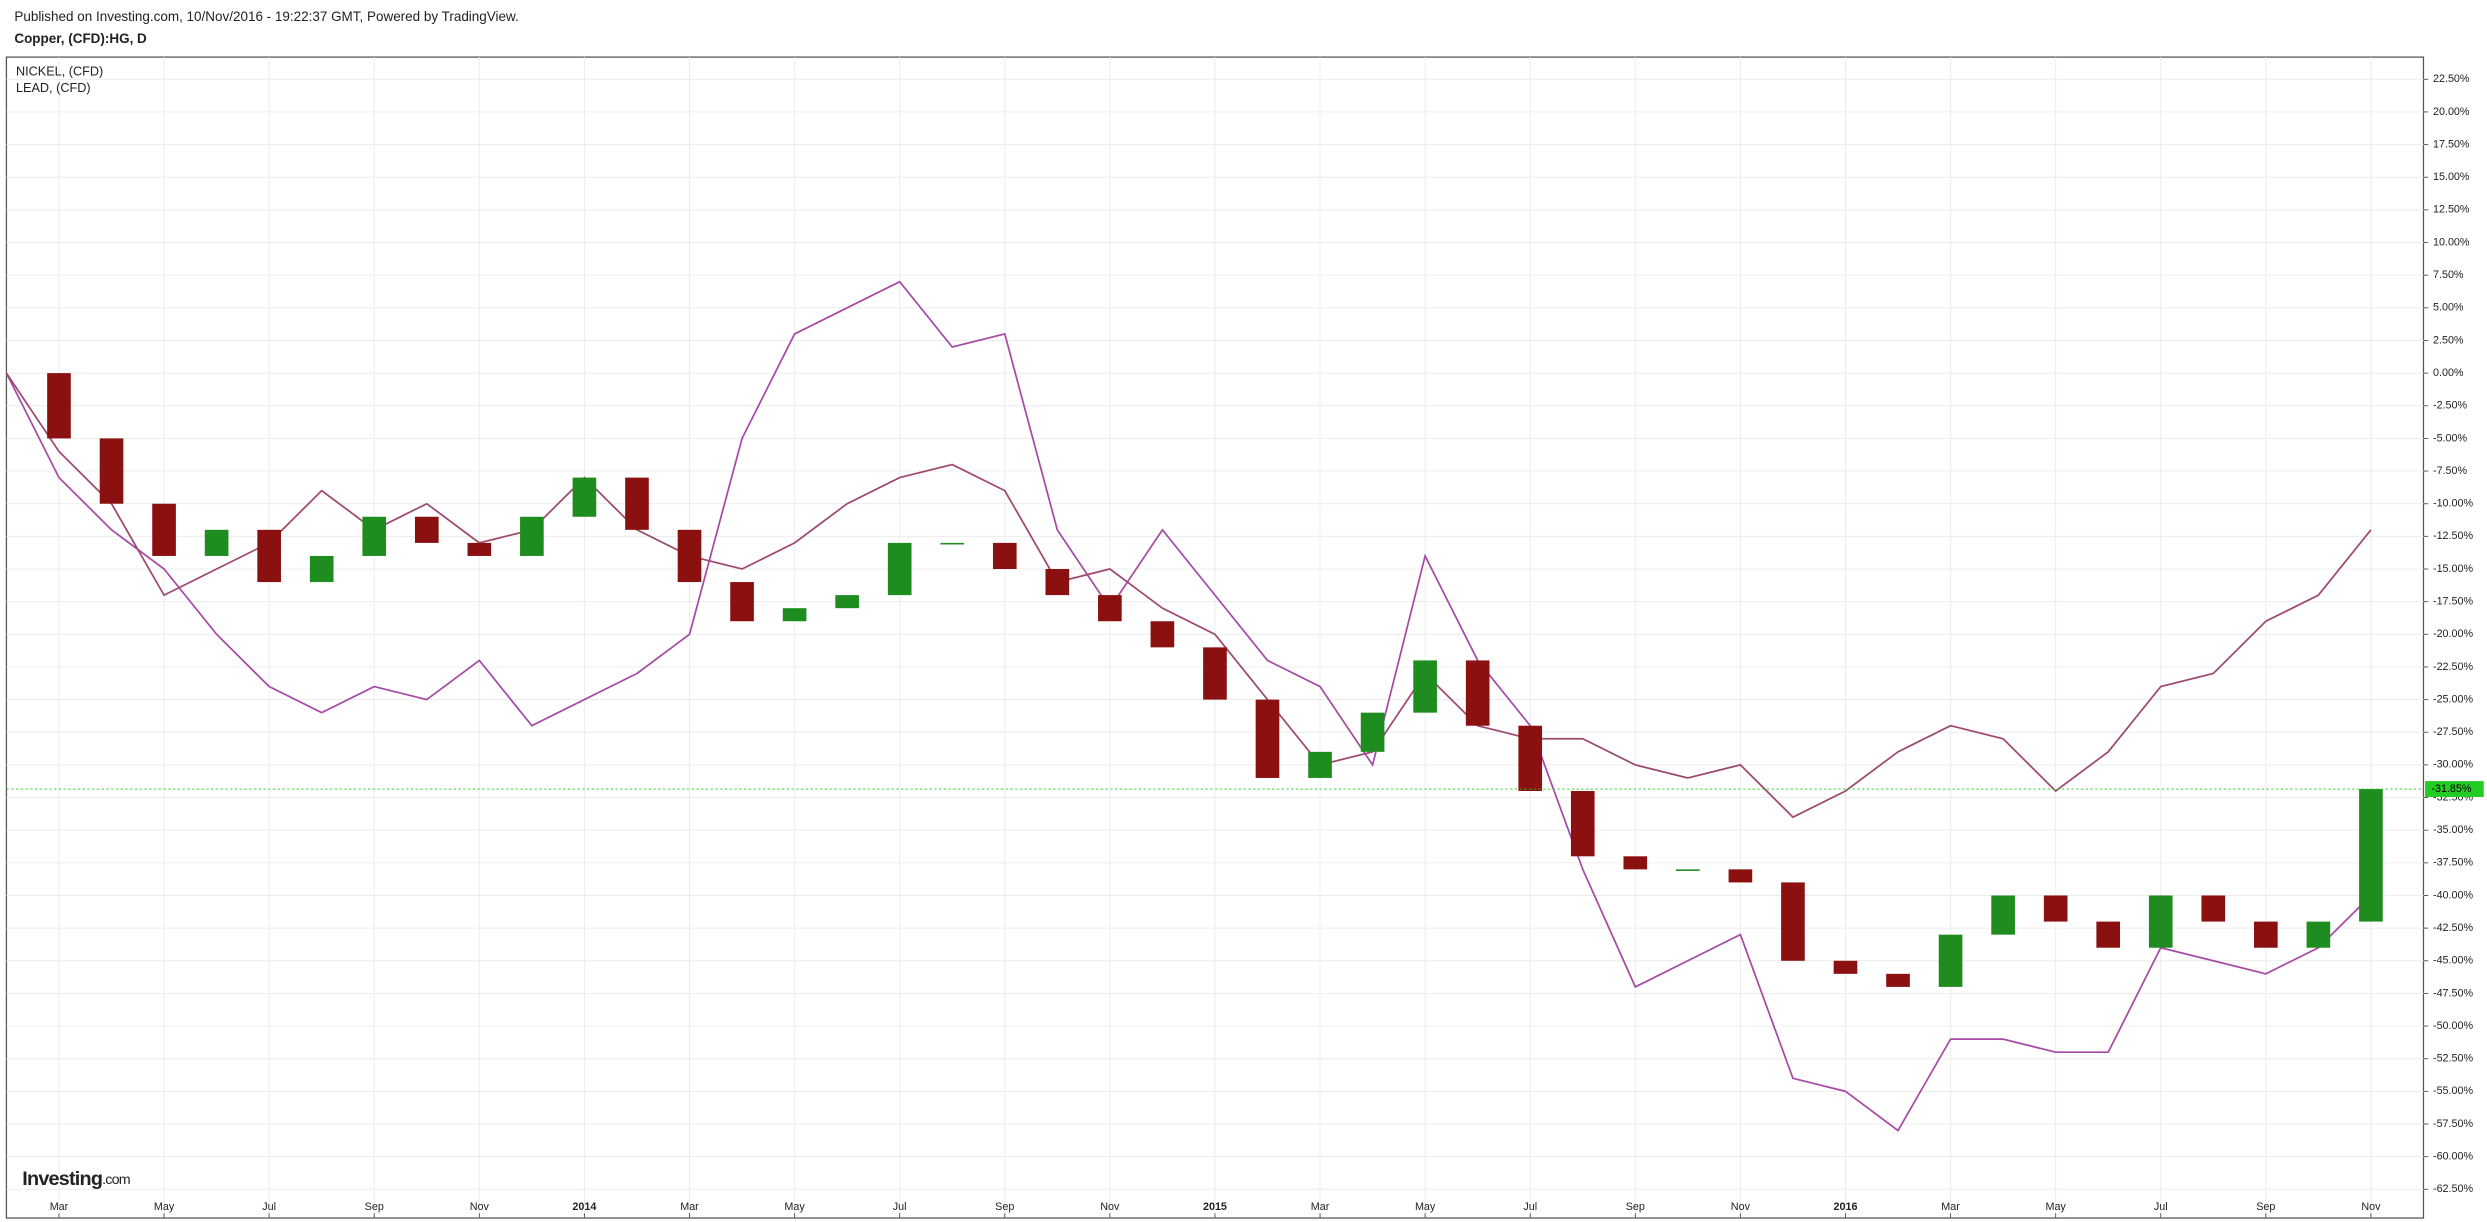 The image size is (2487, 1222). I want to click on y-tick-label: -35.00%, so click(2453, 830).